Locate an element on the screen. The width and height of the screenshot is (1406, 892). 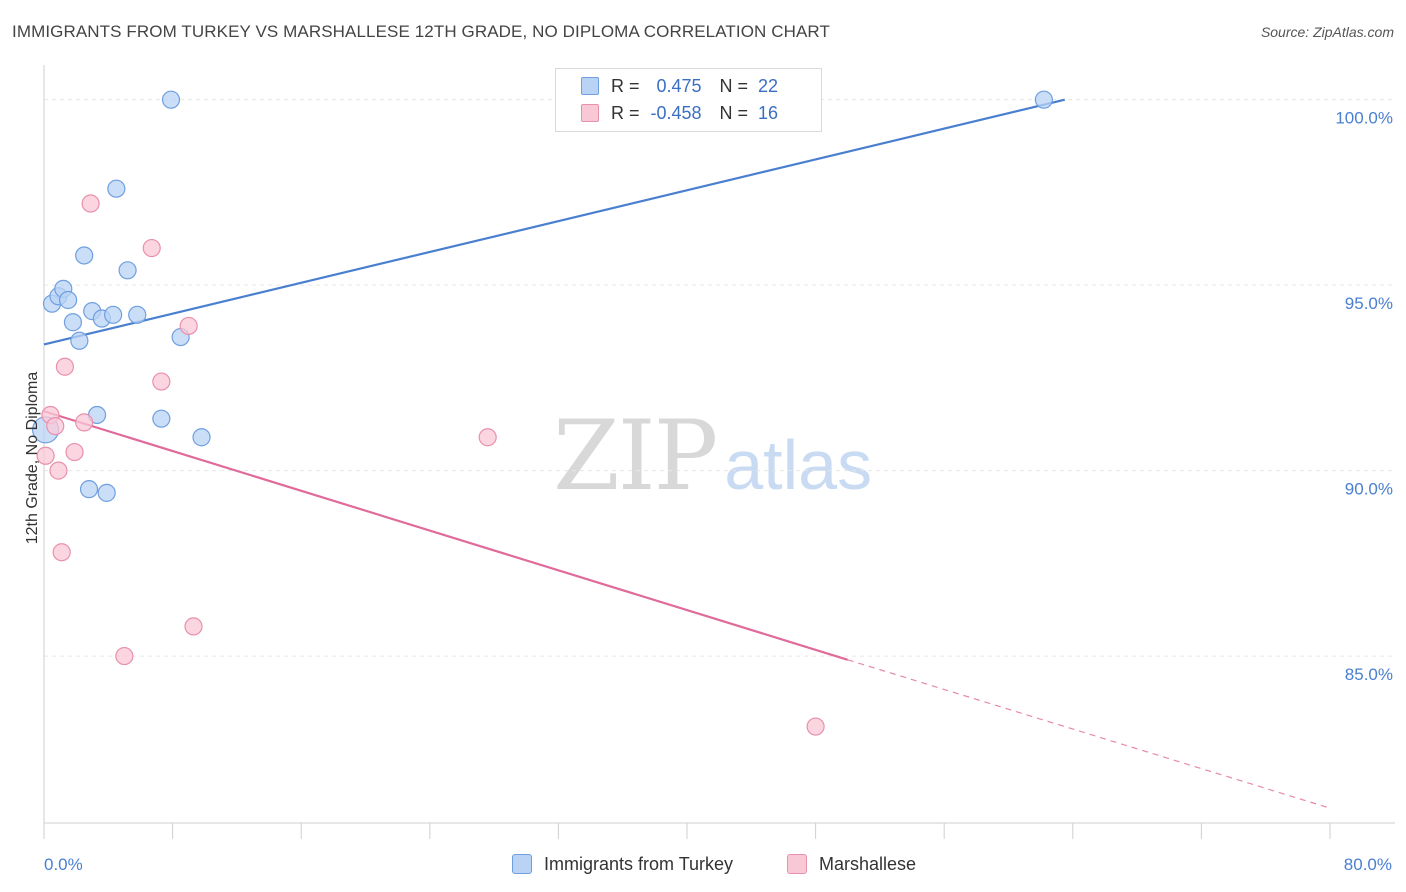
x-tick-label: 80.0% is located at coordinates (1368, 864).